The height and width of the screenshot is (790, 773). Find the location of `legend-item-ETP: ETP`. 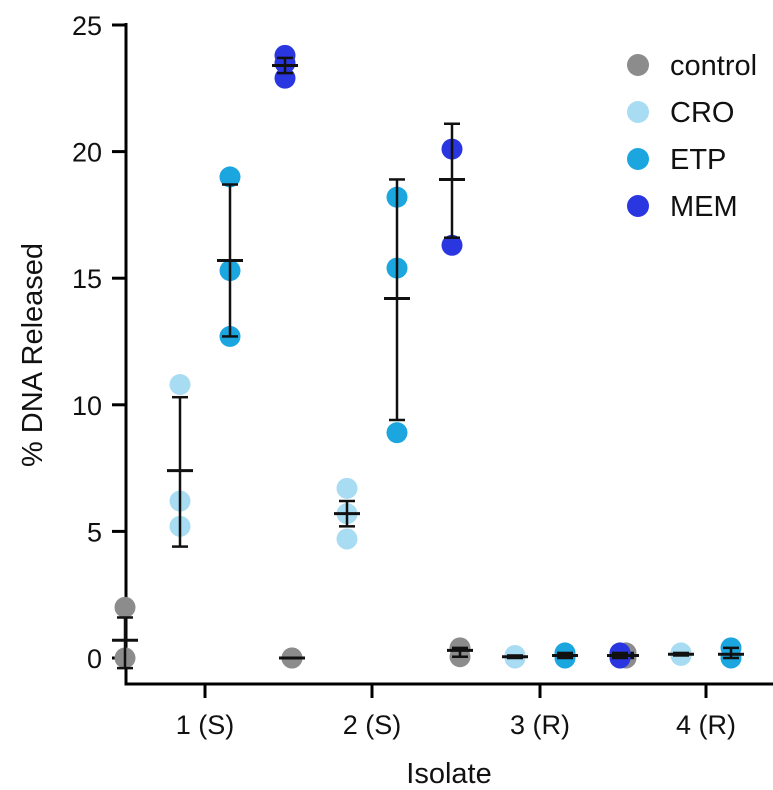

legend-item-ETP: ETP is located at coordinates (676, 160).